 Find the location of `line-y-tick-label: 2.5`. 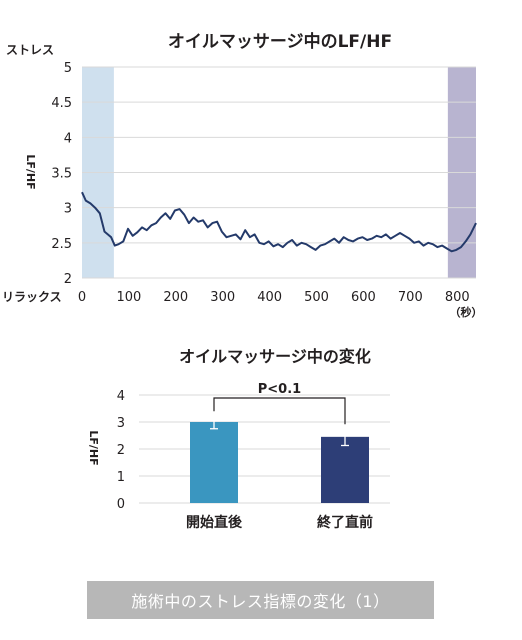

line-y-tick-label: 2.5 is located at coordinates (61, 244).